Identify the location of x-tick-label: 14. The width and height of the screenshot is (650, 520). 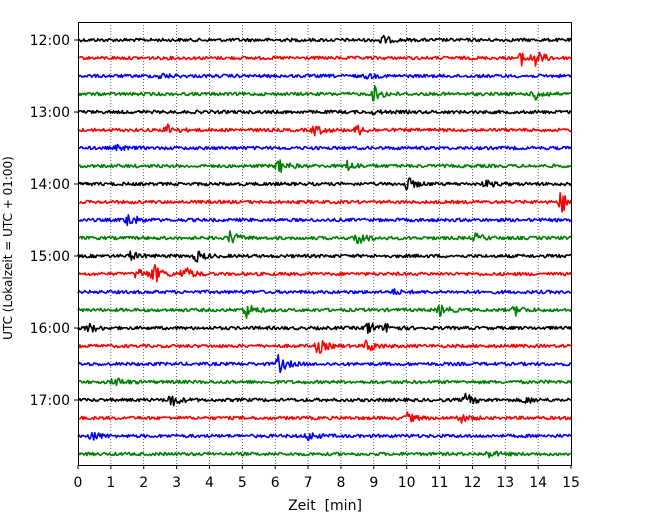
(538, 483).